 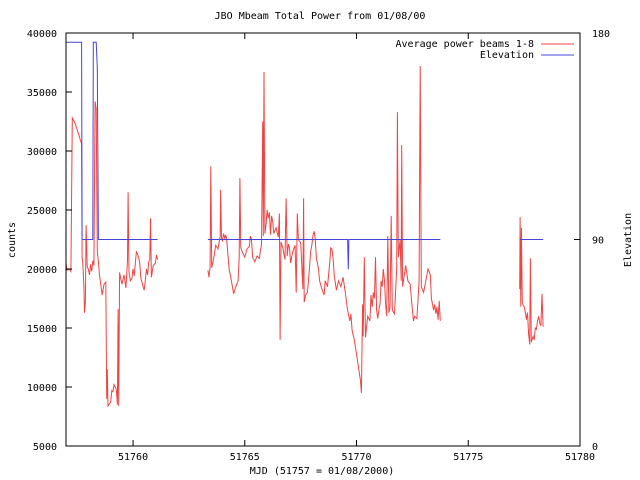 I want to click on legend-label-0: Average power beams 1-8, so click(x=465, y=44).